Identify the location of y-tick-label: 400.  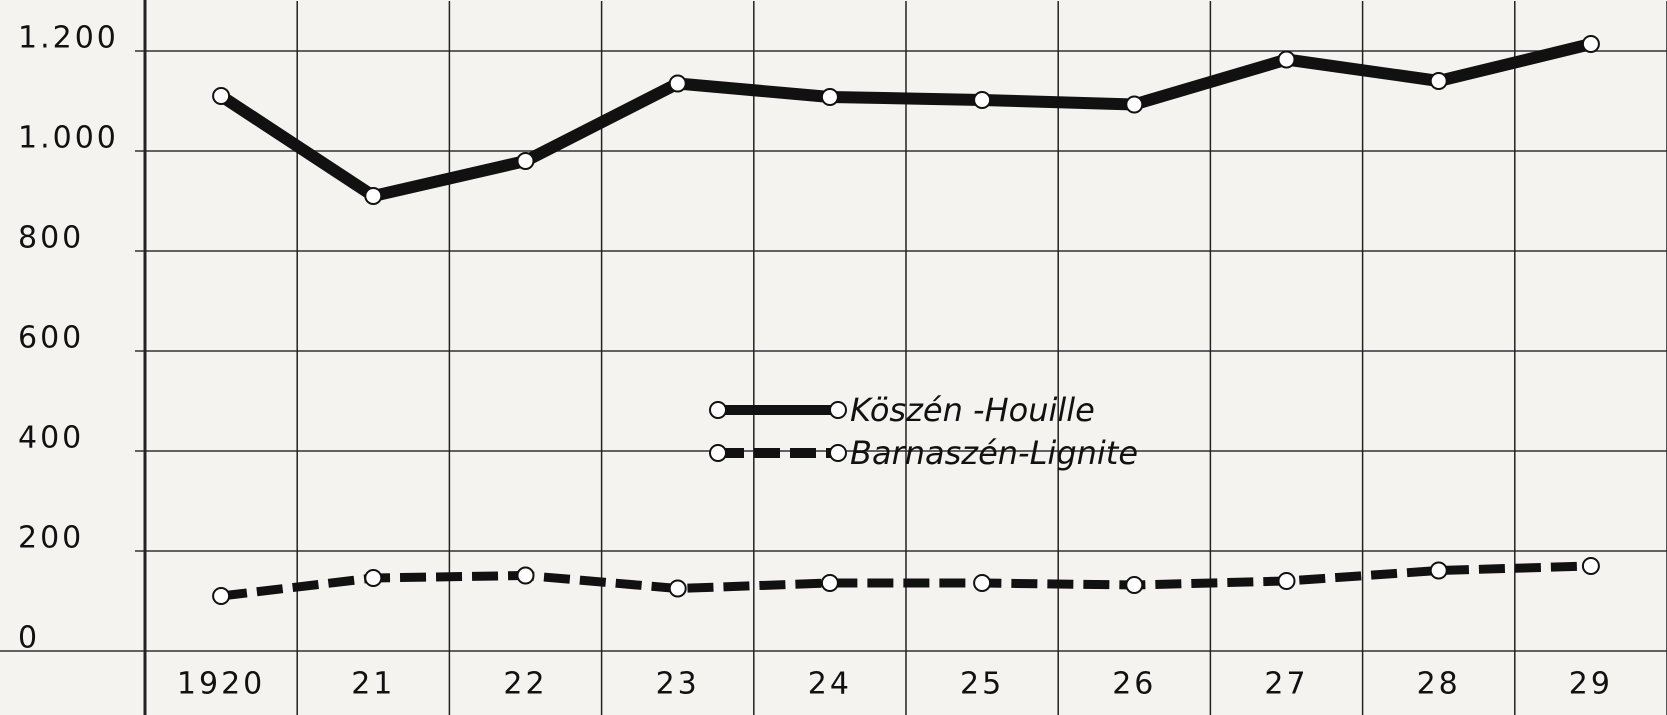
(51, 438).